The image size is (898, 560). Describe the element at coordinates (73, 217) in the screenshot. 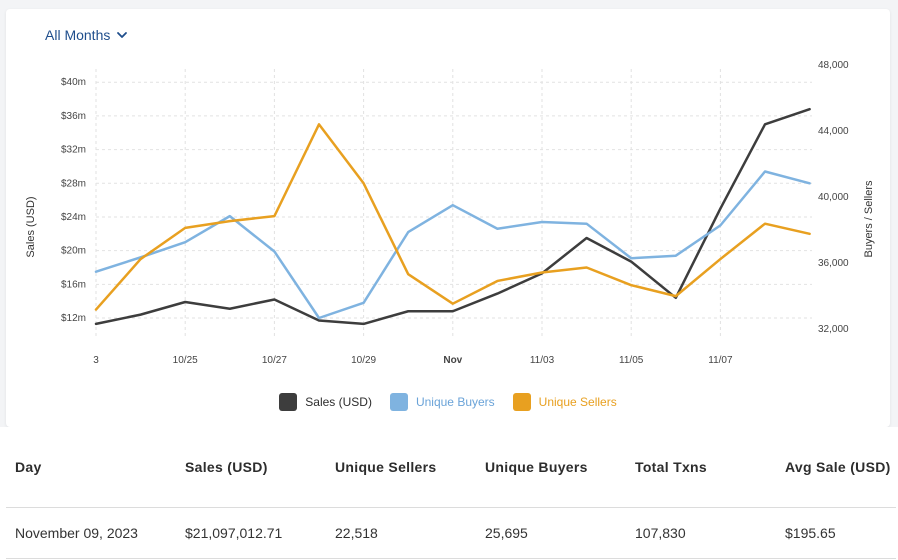

I see `y-left-tick-label: $24m` at that location.